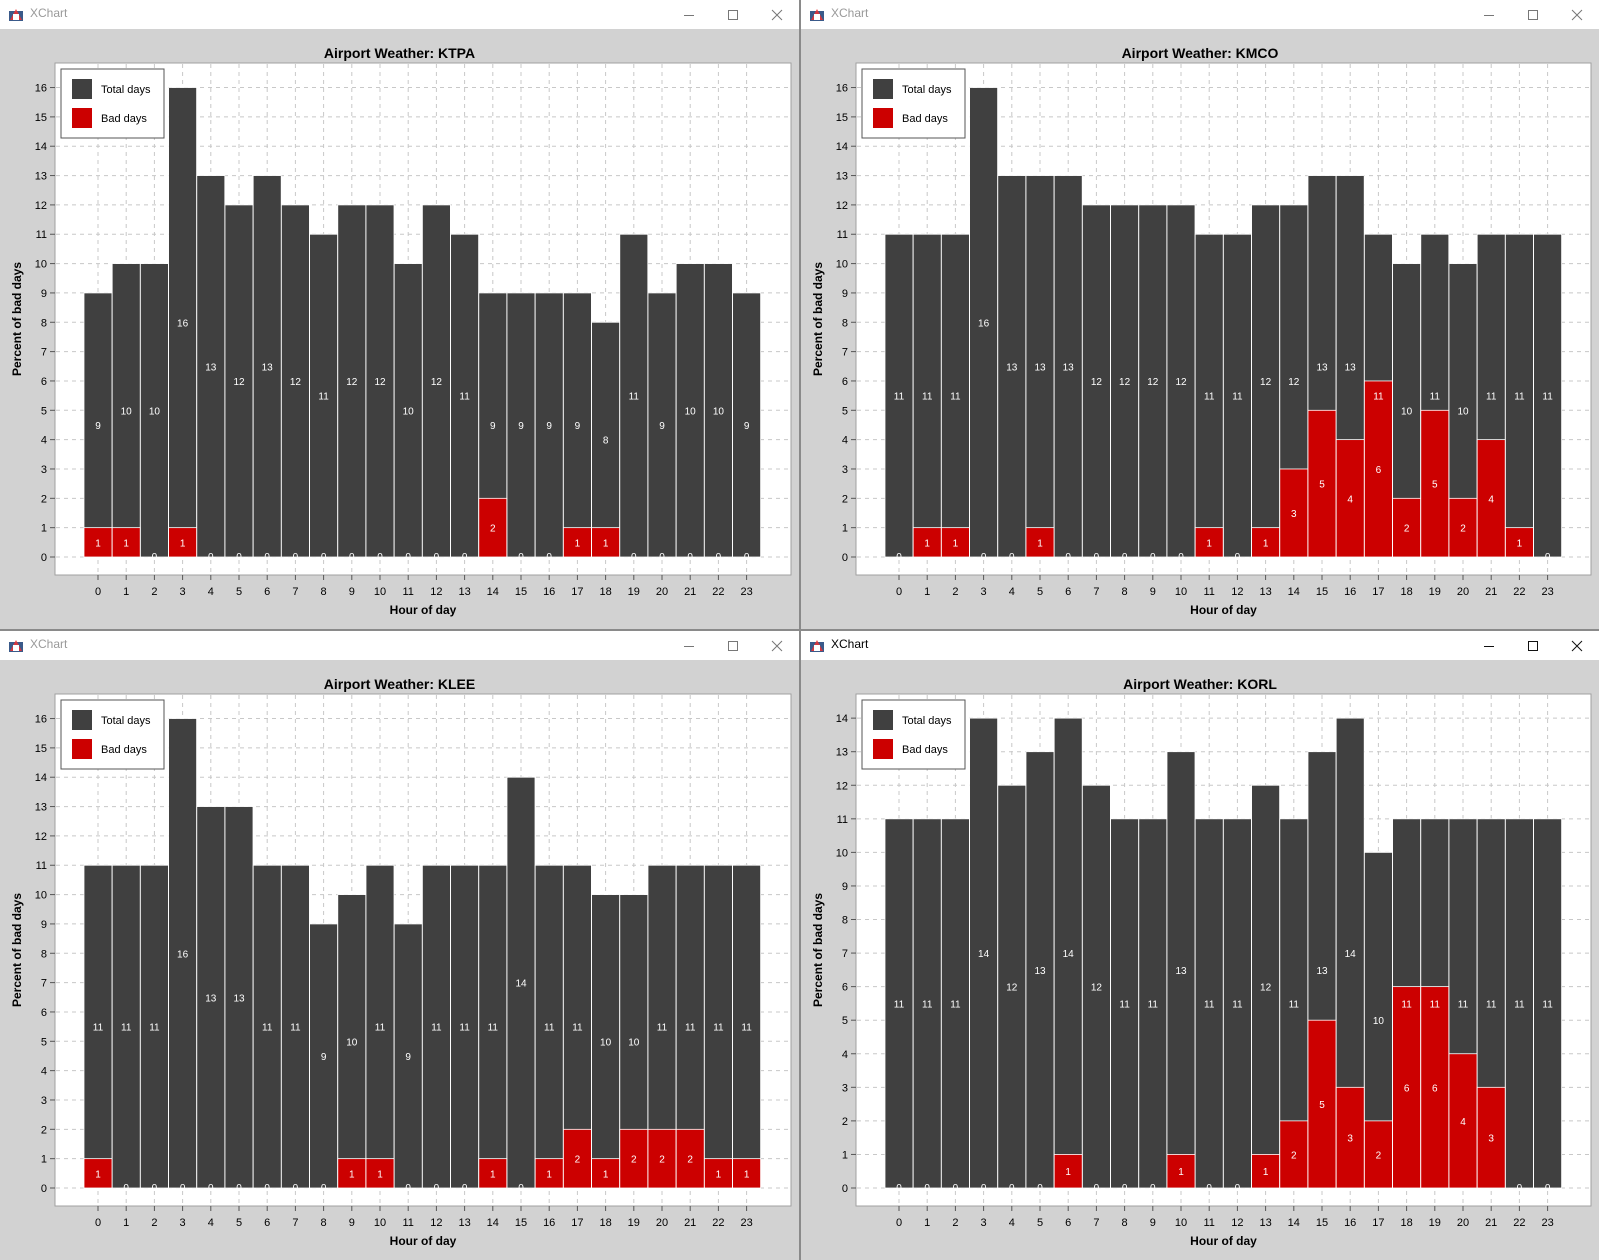 Image resolution: width=1599 pixels, height=1260 pixels. What do you see at coordinates (1125, 1223) in the screenshot?
I see `x-tick-label: 8` at bounding box center [1125, 1223].